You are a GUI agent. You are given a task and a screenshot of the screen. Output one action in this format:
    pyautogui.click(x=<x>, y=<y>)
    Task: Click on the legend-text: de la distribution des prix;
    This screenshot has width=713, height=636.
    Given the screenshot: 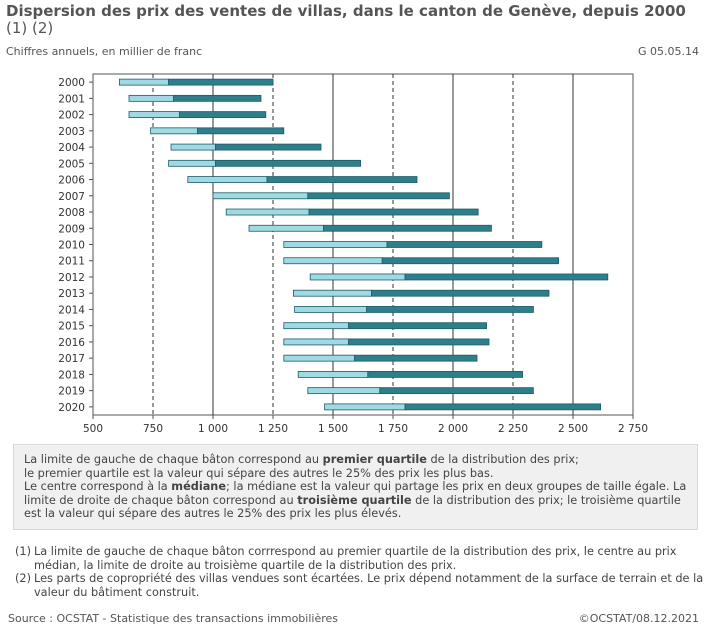 What is the action you would take?
    pyautogui.click(x=502, y=459)
    